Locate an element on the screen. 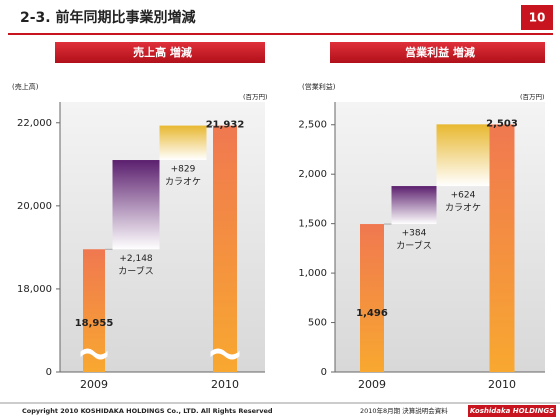  y-axis-label: (営業利益) is located at coordinates (319, 86).